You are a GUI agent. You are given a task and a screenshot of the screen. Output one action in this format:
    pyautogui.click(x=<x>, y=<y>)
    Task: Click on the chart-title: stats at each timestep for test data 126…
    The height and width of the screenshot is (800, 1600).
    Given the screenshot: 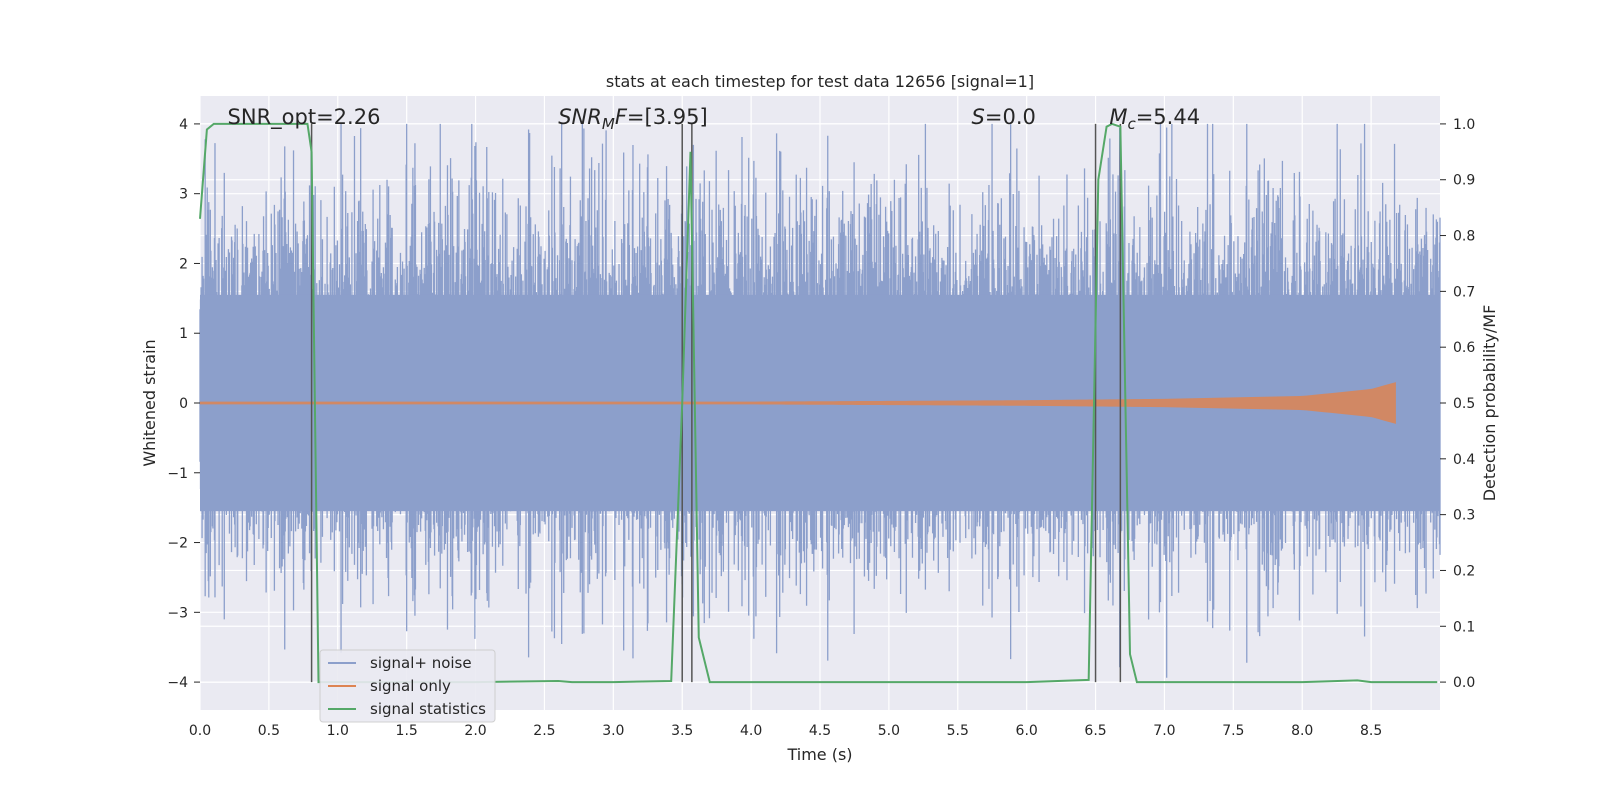 What is the action you would take?
    pyautogui.click(x=820, y=81)
    